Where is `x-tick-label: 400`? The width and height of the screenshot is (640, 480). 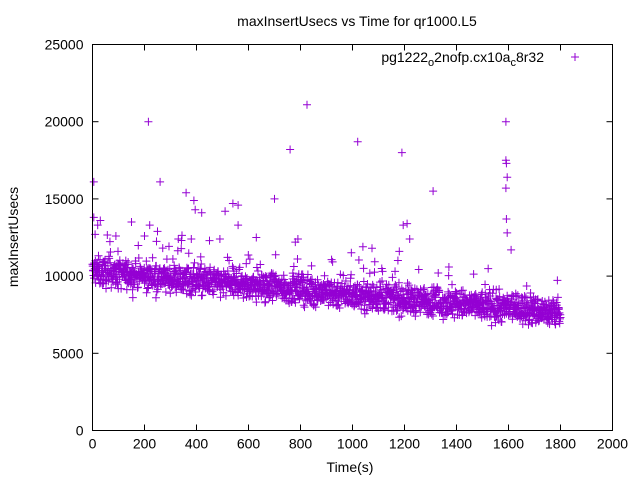 x-tick-label: 400 is located at coordinates (197, 444).